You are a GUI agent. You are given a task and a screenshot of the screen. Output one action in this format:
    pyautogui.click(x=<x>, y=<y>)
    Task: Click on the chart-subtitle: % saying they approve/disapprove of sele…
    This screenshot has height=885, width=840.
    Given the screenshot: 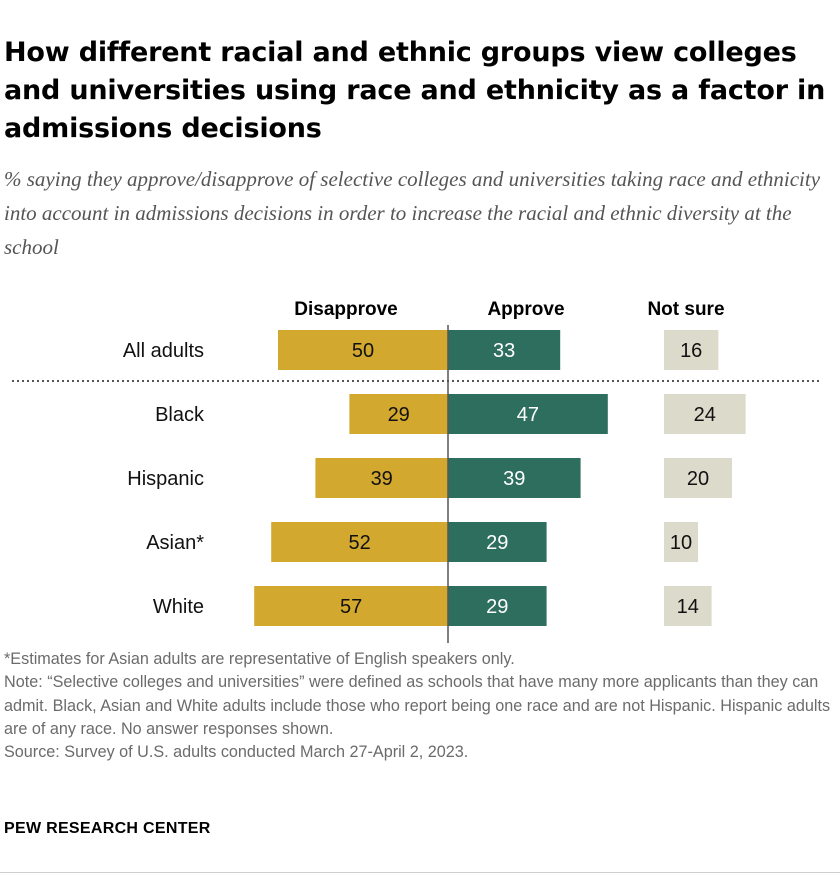 What is the action you would take?
    pyautogui.click(x=412, y=213)
    